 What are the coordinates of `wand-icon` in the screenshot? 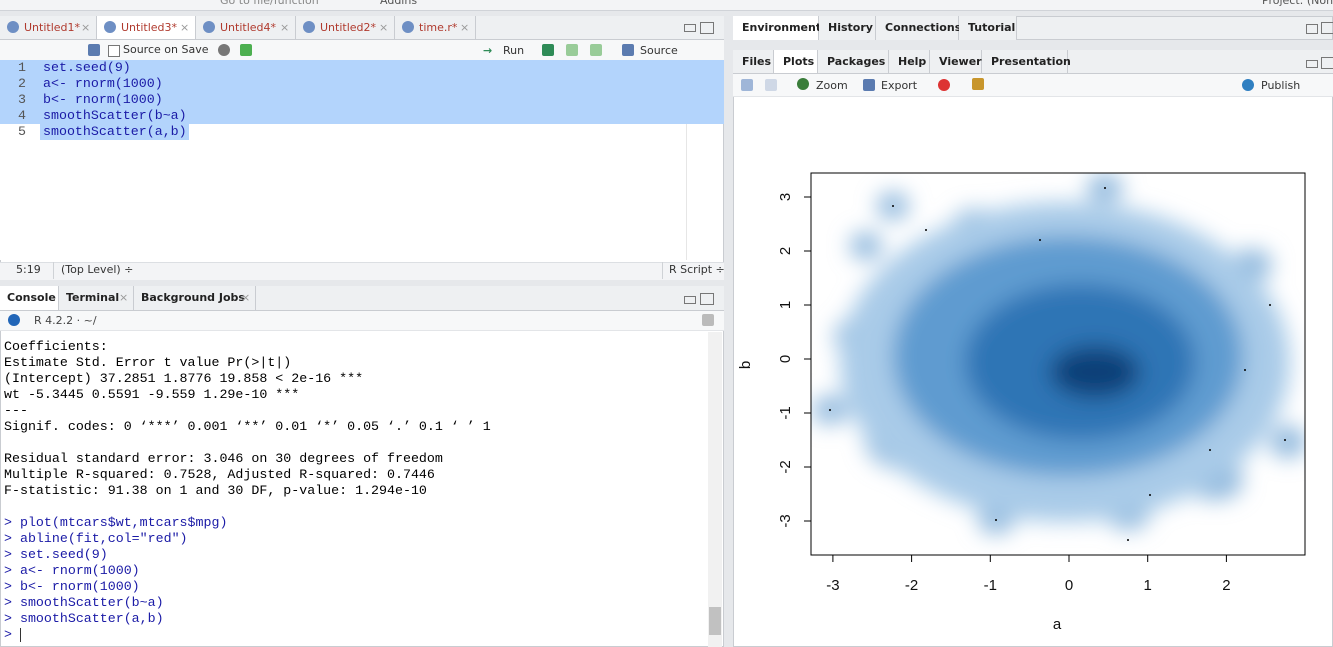 It's located at (246, 50).